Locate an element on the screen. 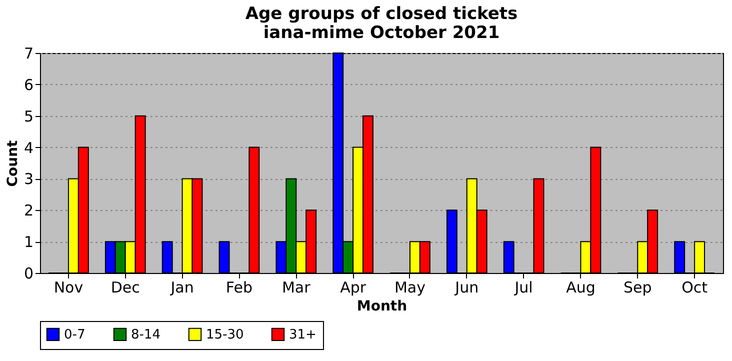 This screenshot has height=361, width=732. x-tick-label: Sep is located at coordinates (637, 287).